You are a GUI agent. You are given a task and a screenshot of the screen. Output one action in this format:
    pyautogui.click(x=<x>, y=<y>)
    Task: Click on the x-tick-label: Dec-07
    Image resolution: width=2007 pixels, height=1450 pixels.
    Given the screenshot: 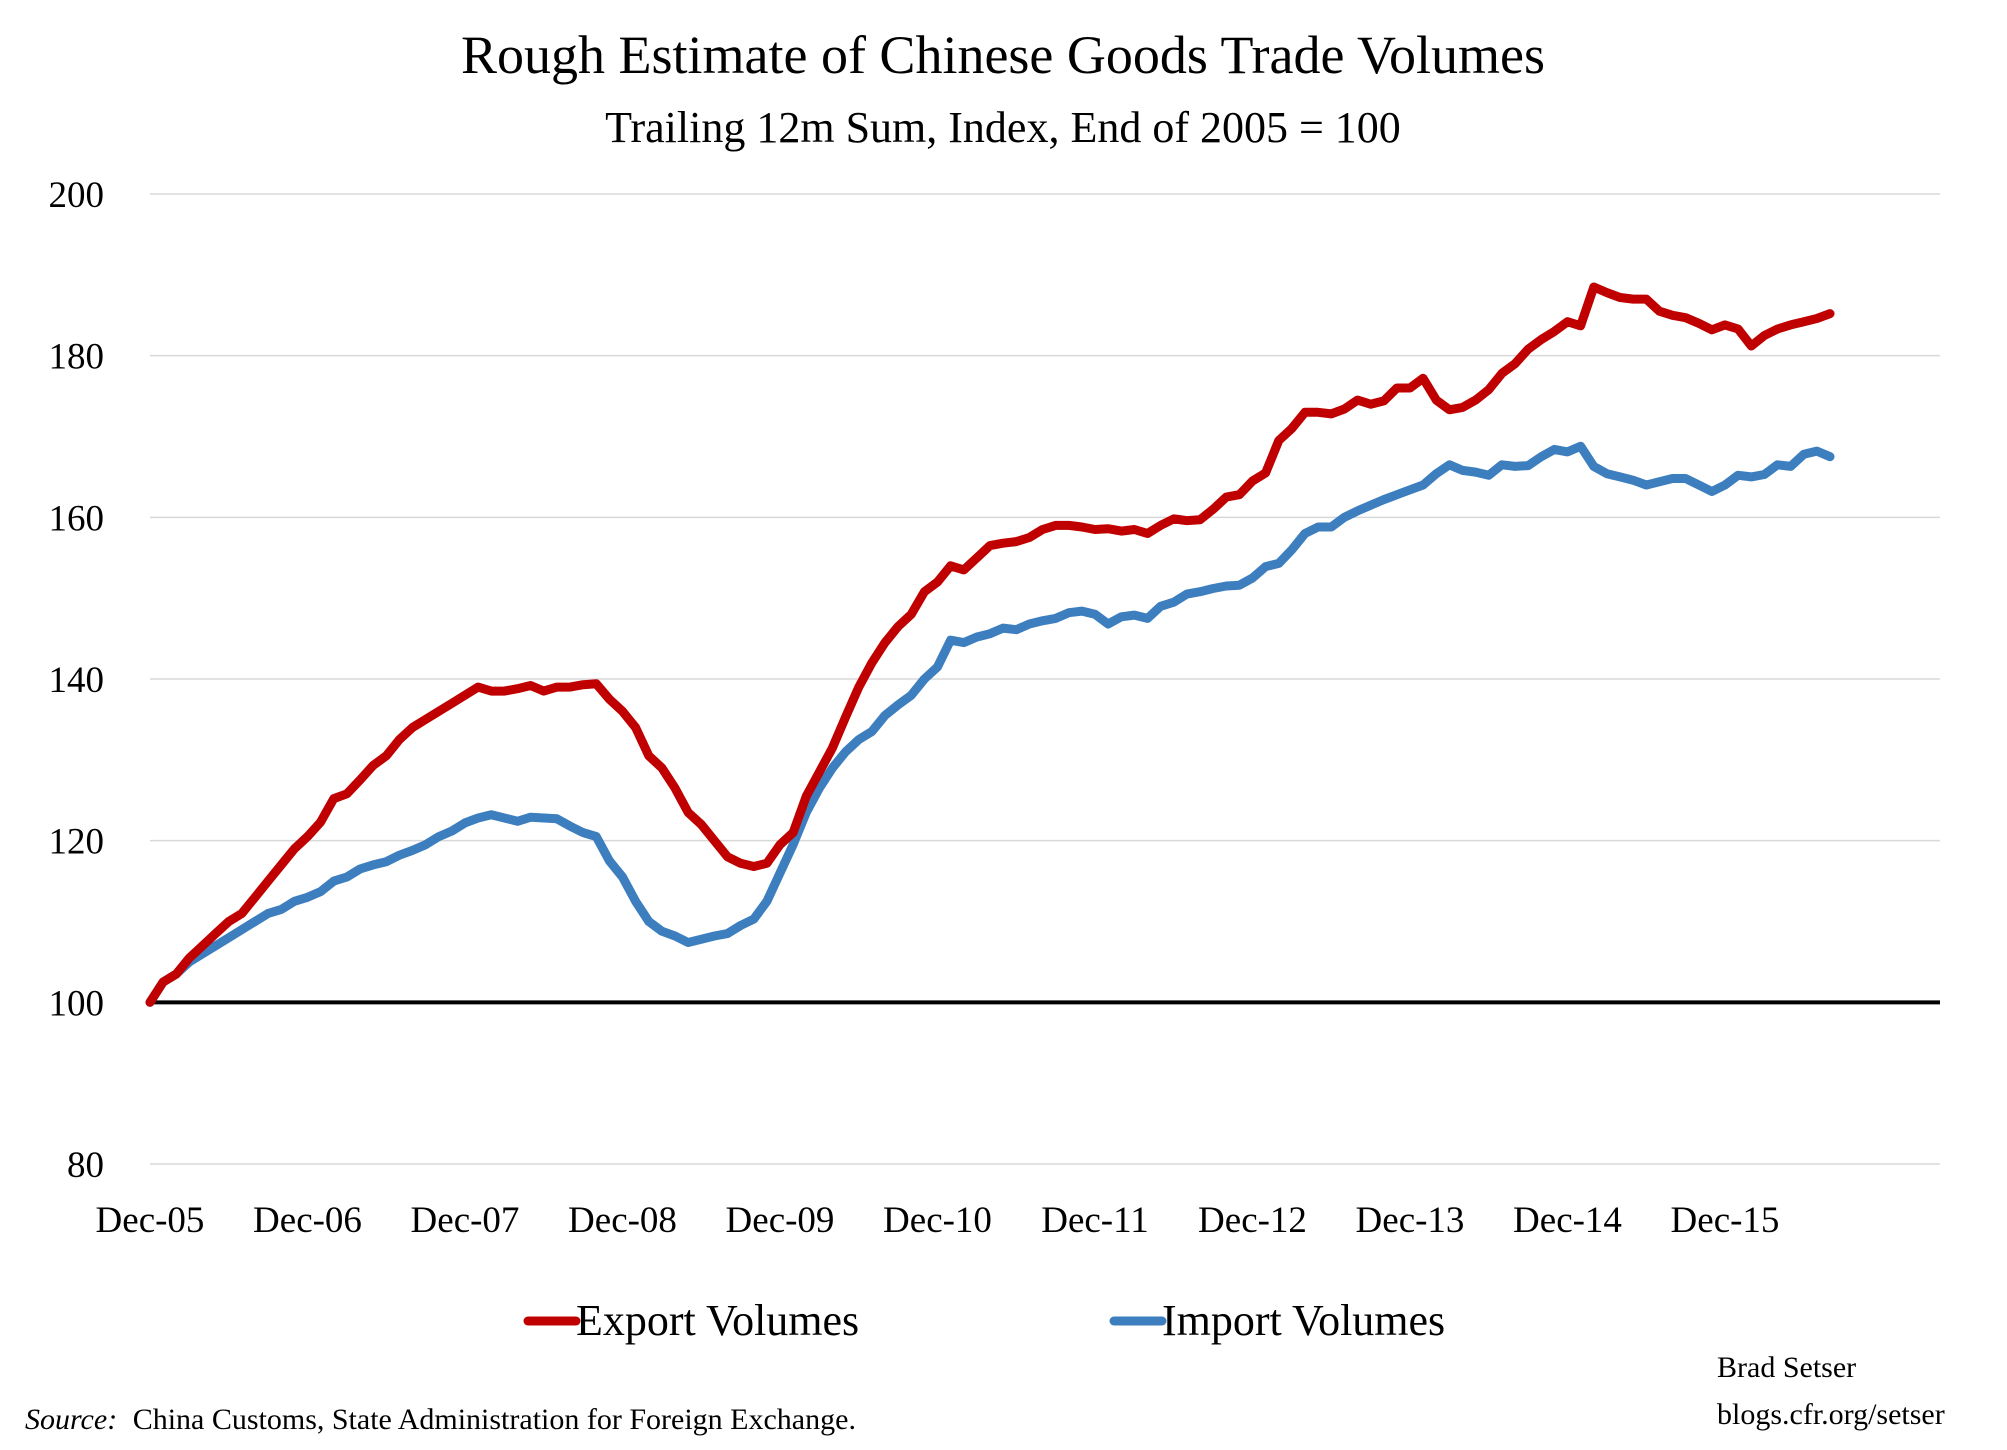 What is the action you would take?
    pyautogui.click(x=465, y=1220)
    